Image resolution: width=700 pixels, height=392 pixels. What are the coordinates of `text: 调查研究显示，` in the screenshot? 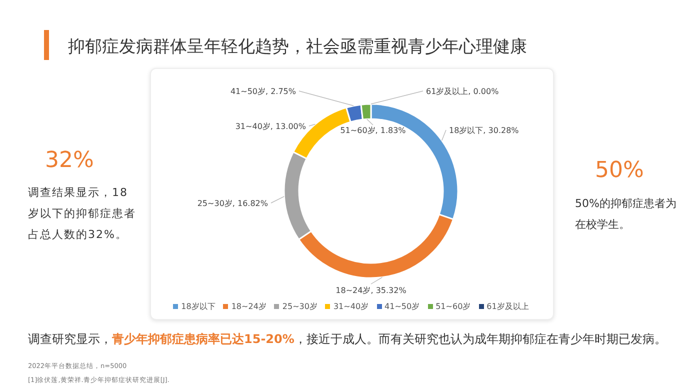 It's located at (70, 339).